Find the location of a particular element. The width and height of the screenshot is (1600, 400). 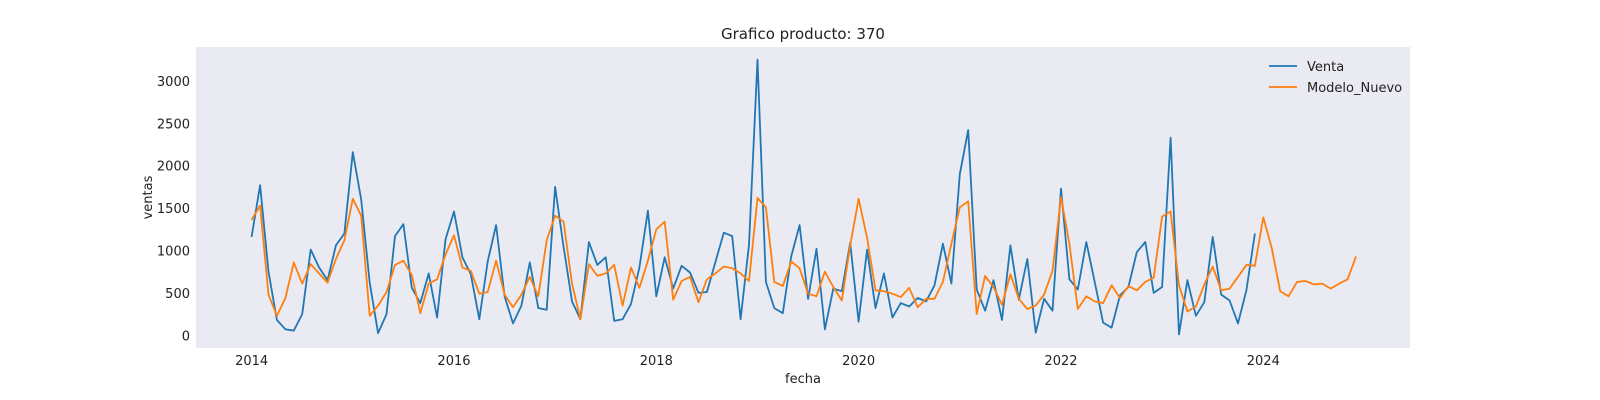

x-tick-label: 2020 is located at coordinates (858, 361).